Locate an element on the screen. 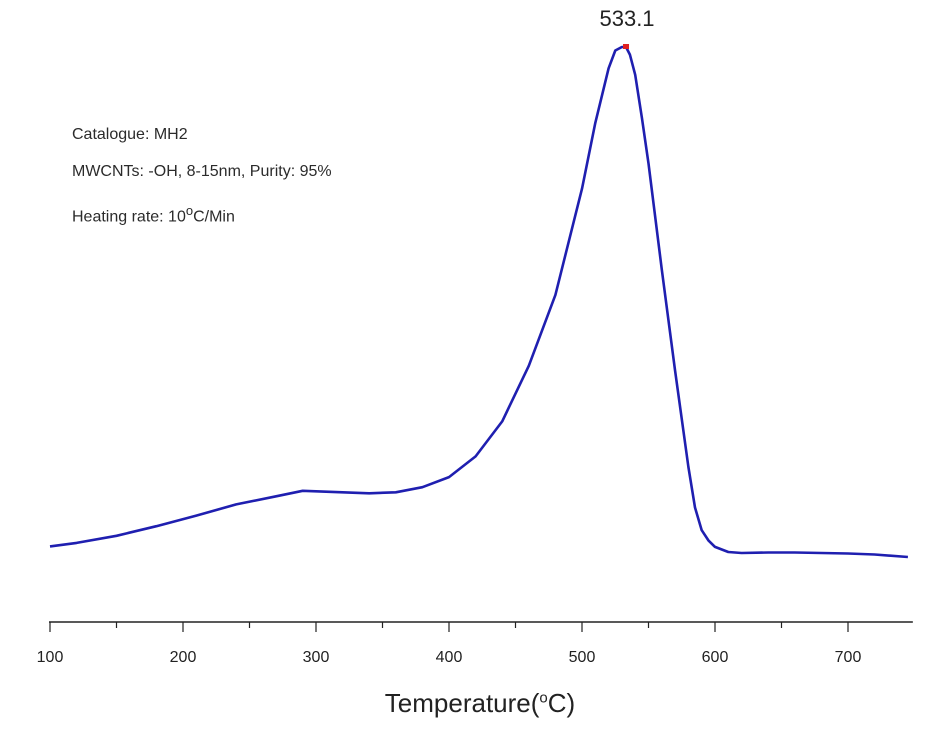 Image resolution: width=930 pixels, height=734 pixels. info-material: MWCNTs: -OH, 8-15nm, Purity: 95% is located at coordinates (202, 171).